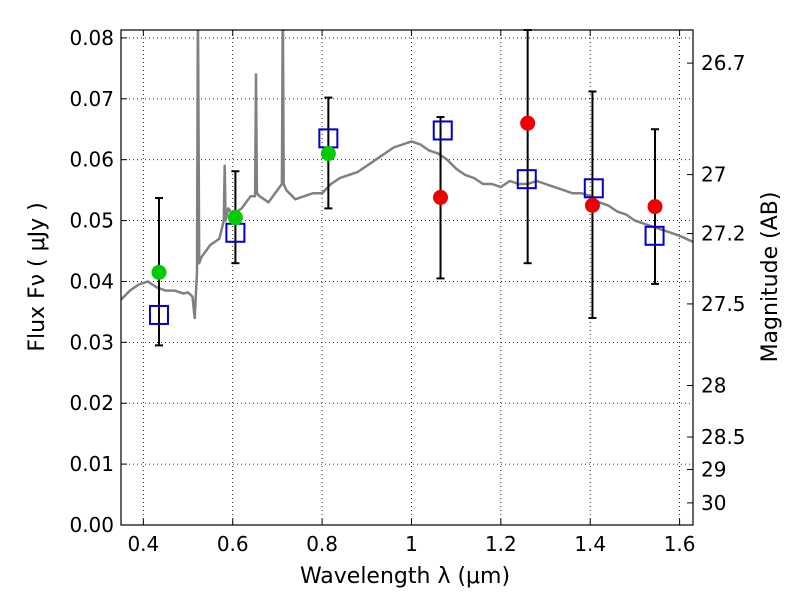  What do you see at coordinates (723, 234) in the screenshot?
I see `y2-tick-label: 27.2` at bounding box center [723, 234].